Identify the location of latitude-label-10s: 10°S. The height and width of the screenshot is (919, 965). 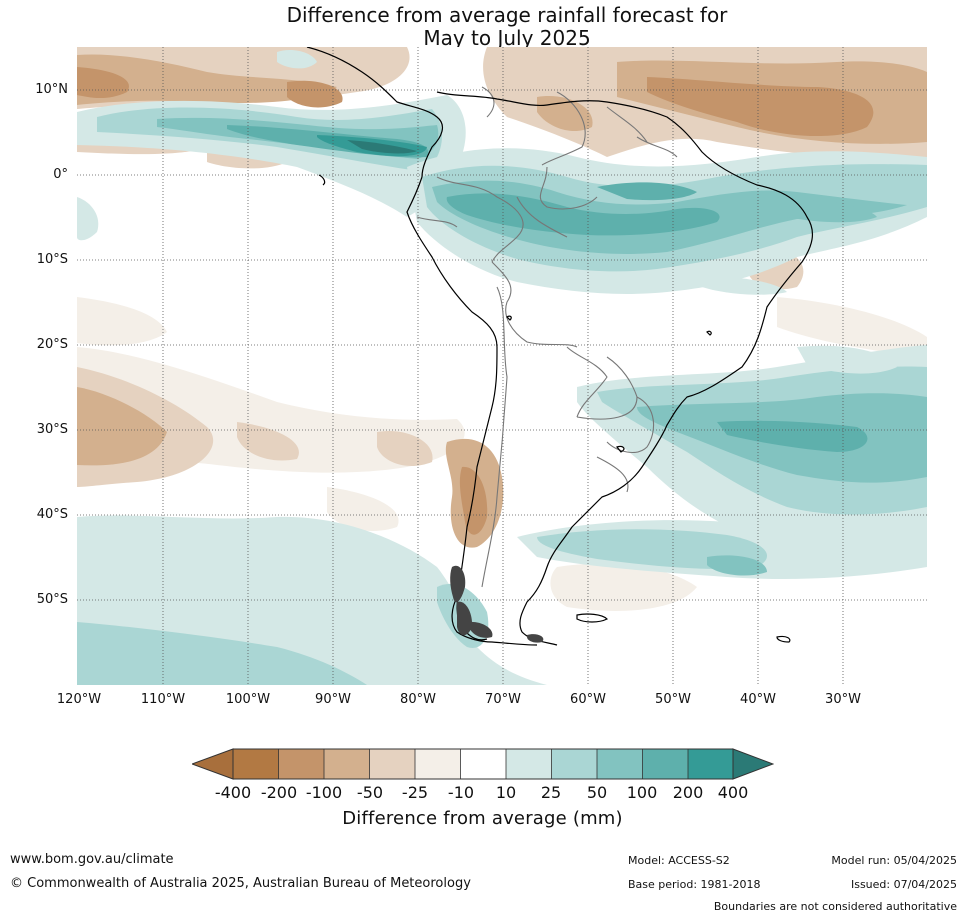
(52, 259).